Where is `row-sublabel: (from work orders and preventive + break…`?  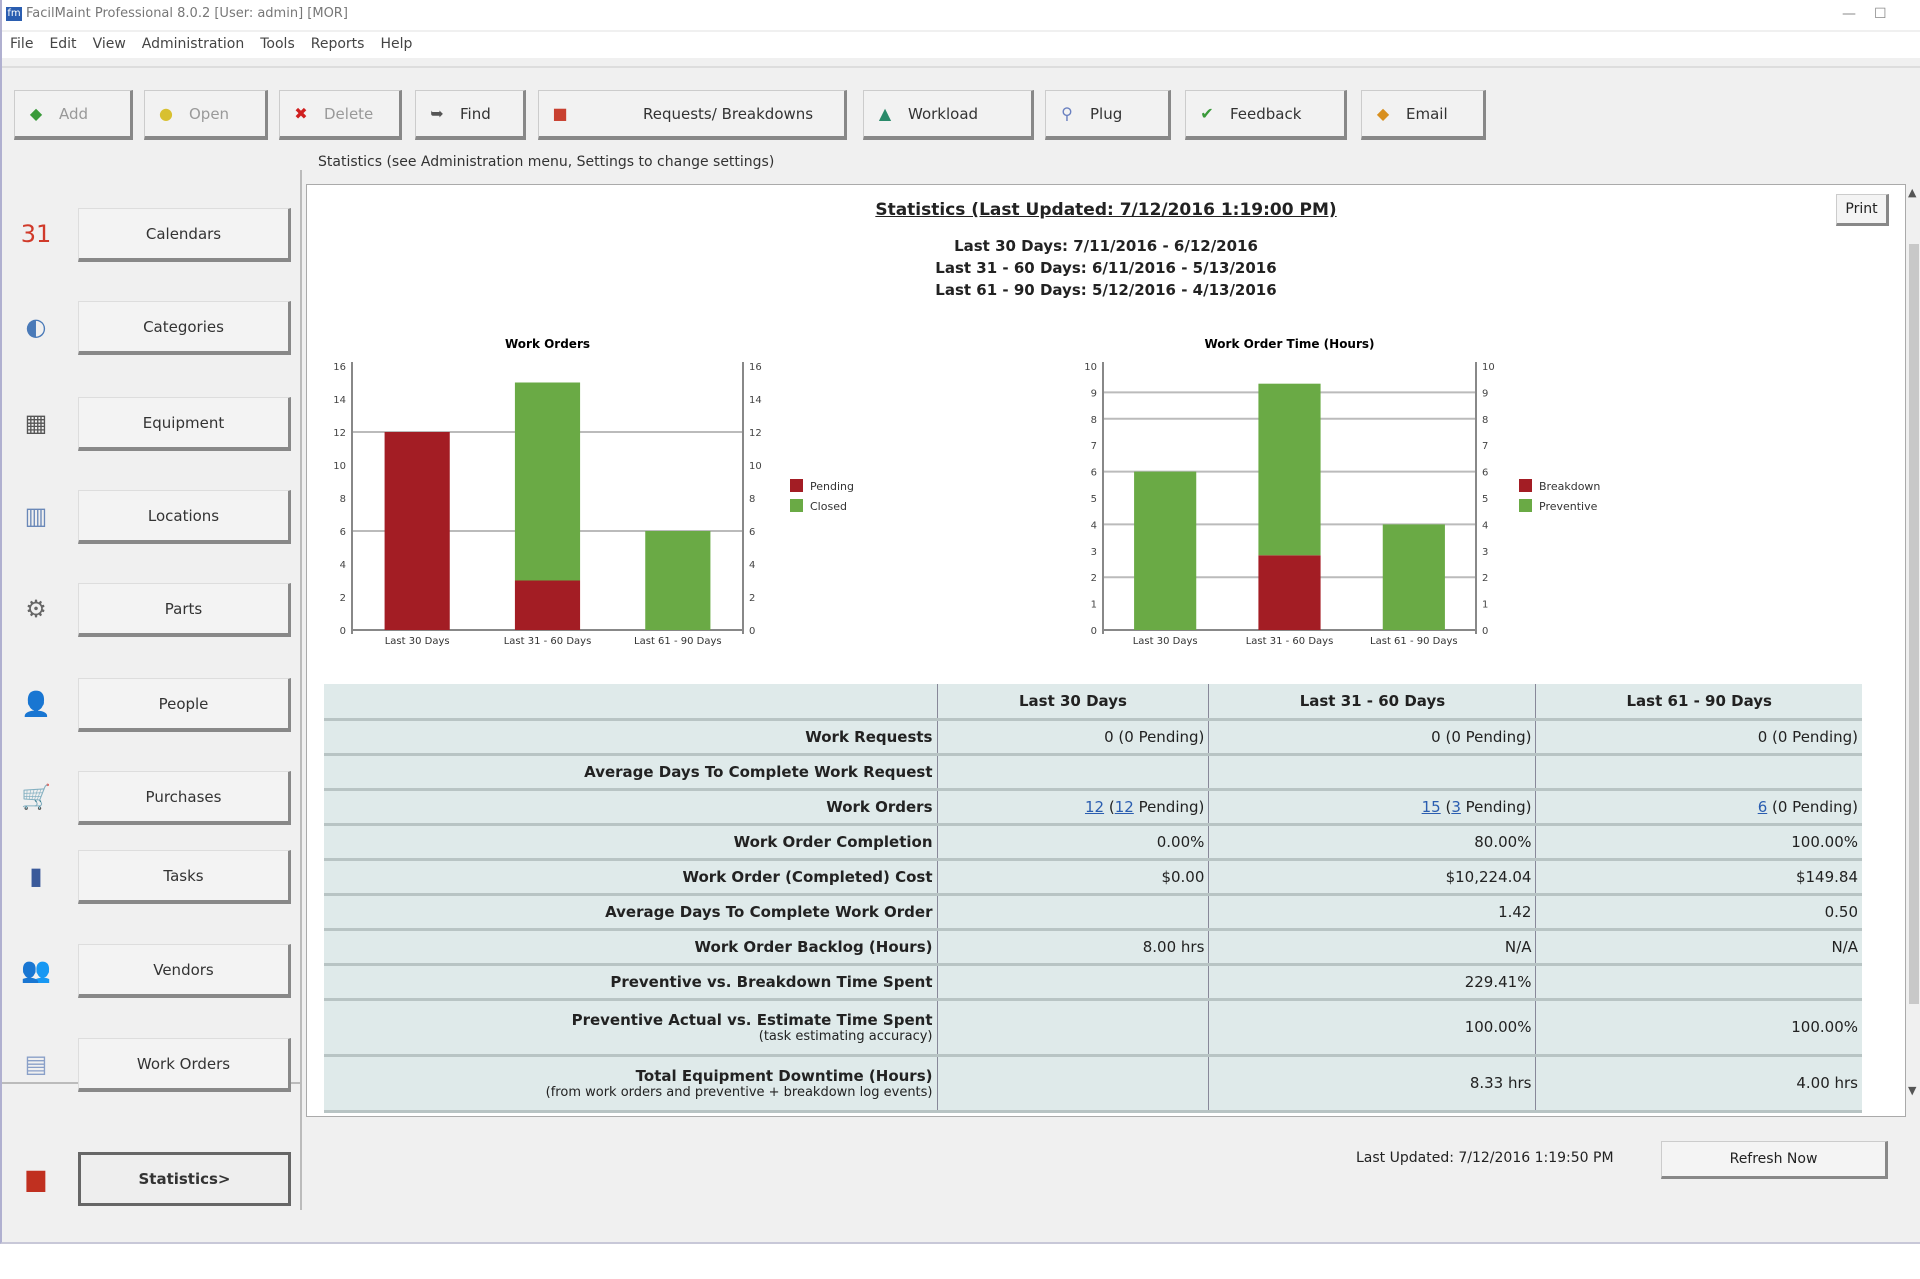 row-sublabel: (from work orders and preventive + break… is located at coordinates (739, 1092).